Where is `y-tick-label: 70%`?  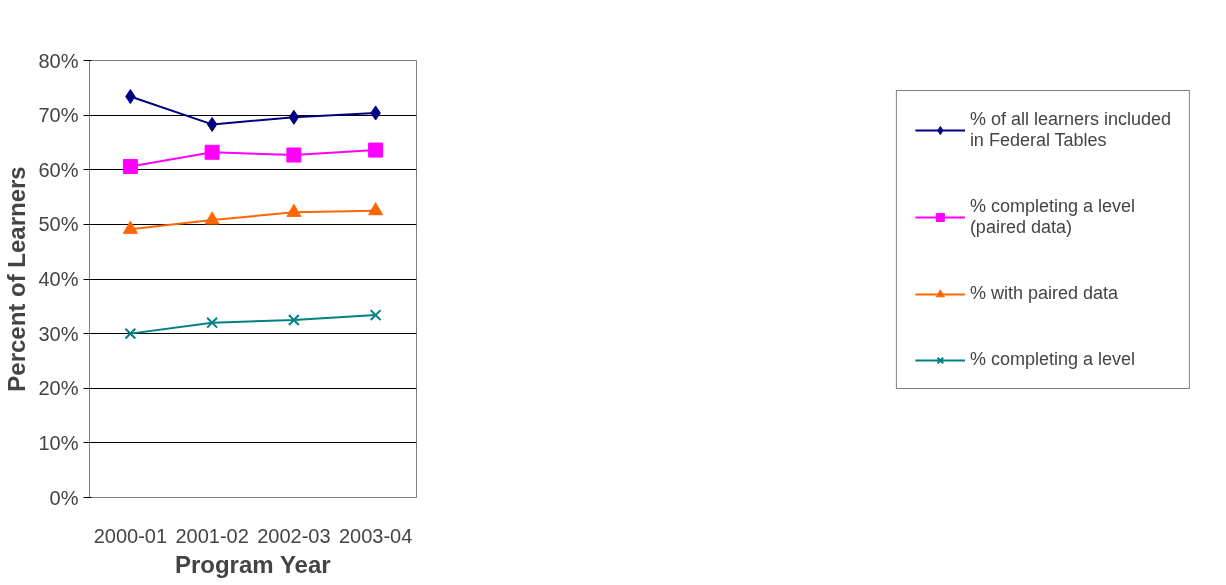
y-tick-label: 70% is located at coordinates (58, 115).